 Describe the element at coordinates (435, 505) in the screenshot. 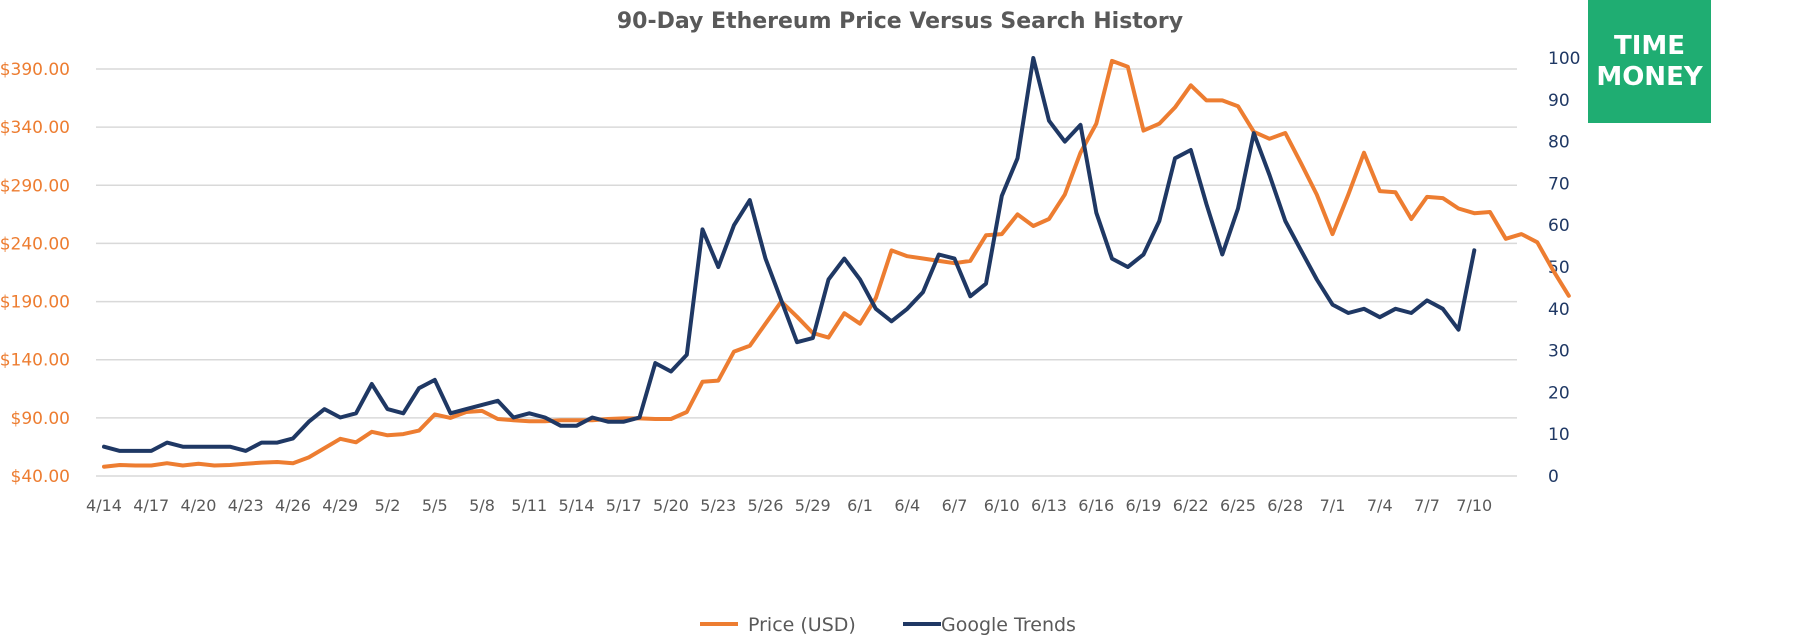

I see `x-tick-label: 5/5` at that location.